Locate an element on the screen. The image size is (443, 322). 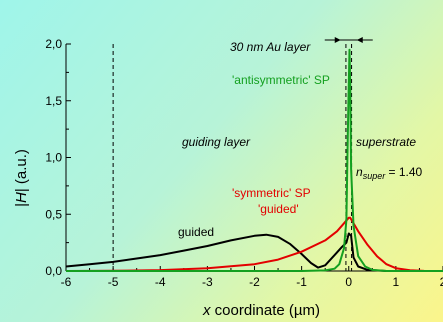
x-tick-label: -5 is located at coordinates (113, 282).